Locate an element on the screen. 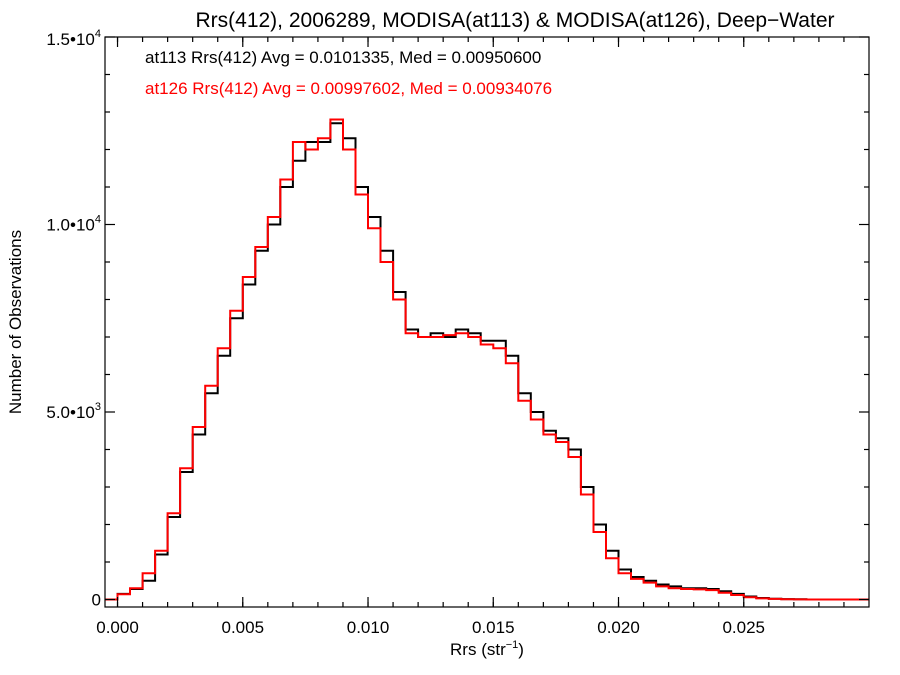 This screenshot has height=675, width=900. x-axis-label: Rrs (str−1) is located at coordinates (487, 649).